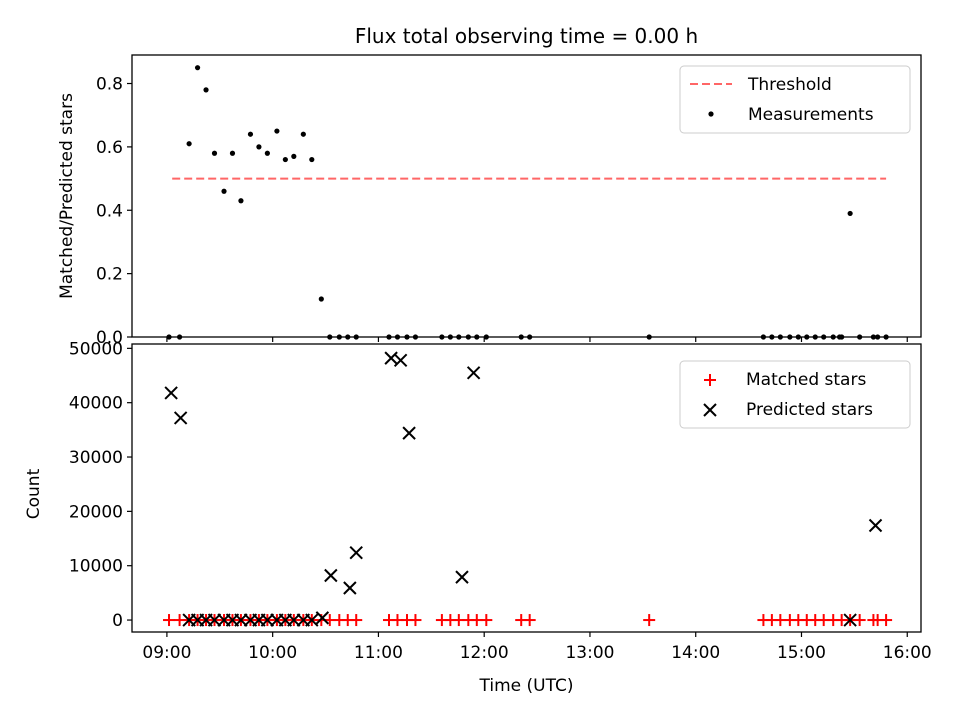  I want to click on bottom-legend-box, so click(795, 394).